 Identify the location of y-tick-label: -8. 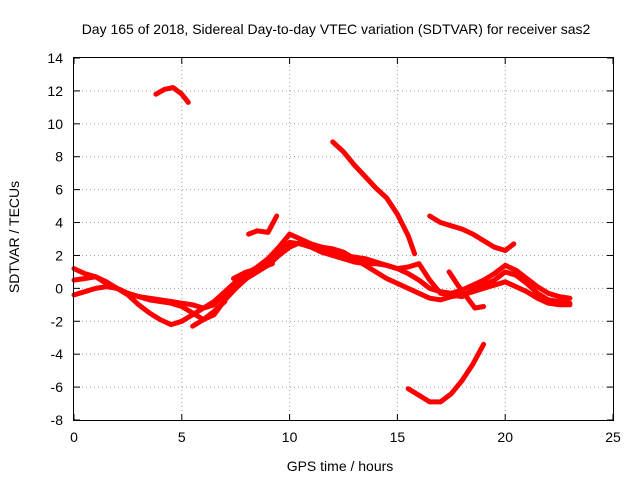
(57, 420).